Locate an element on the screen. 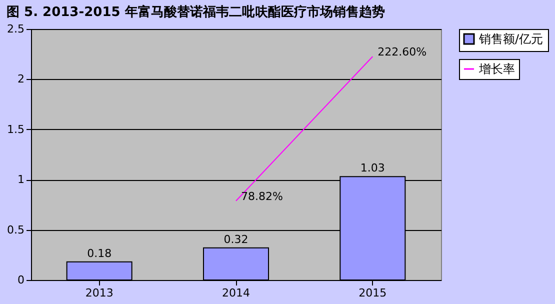 This screenshot has width=555, height=304. chart-title: 图 5. 2013-2015 年富马酸替诺福韦二吡呋酯医疗市场销售趋势 is located at coordinates (195, 12).